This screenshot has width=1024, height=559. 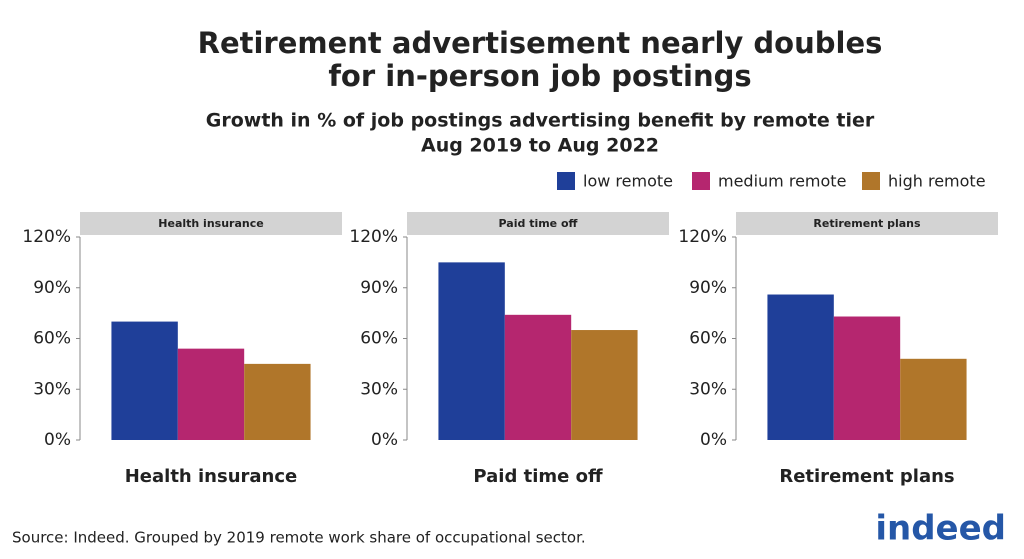 I want to click on chart-title: for in-person job postings, so click(x=539, y=76).